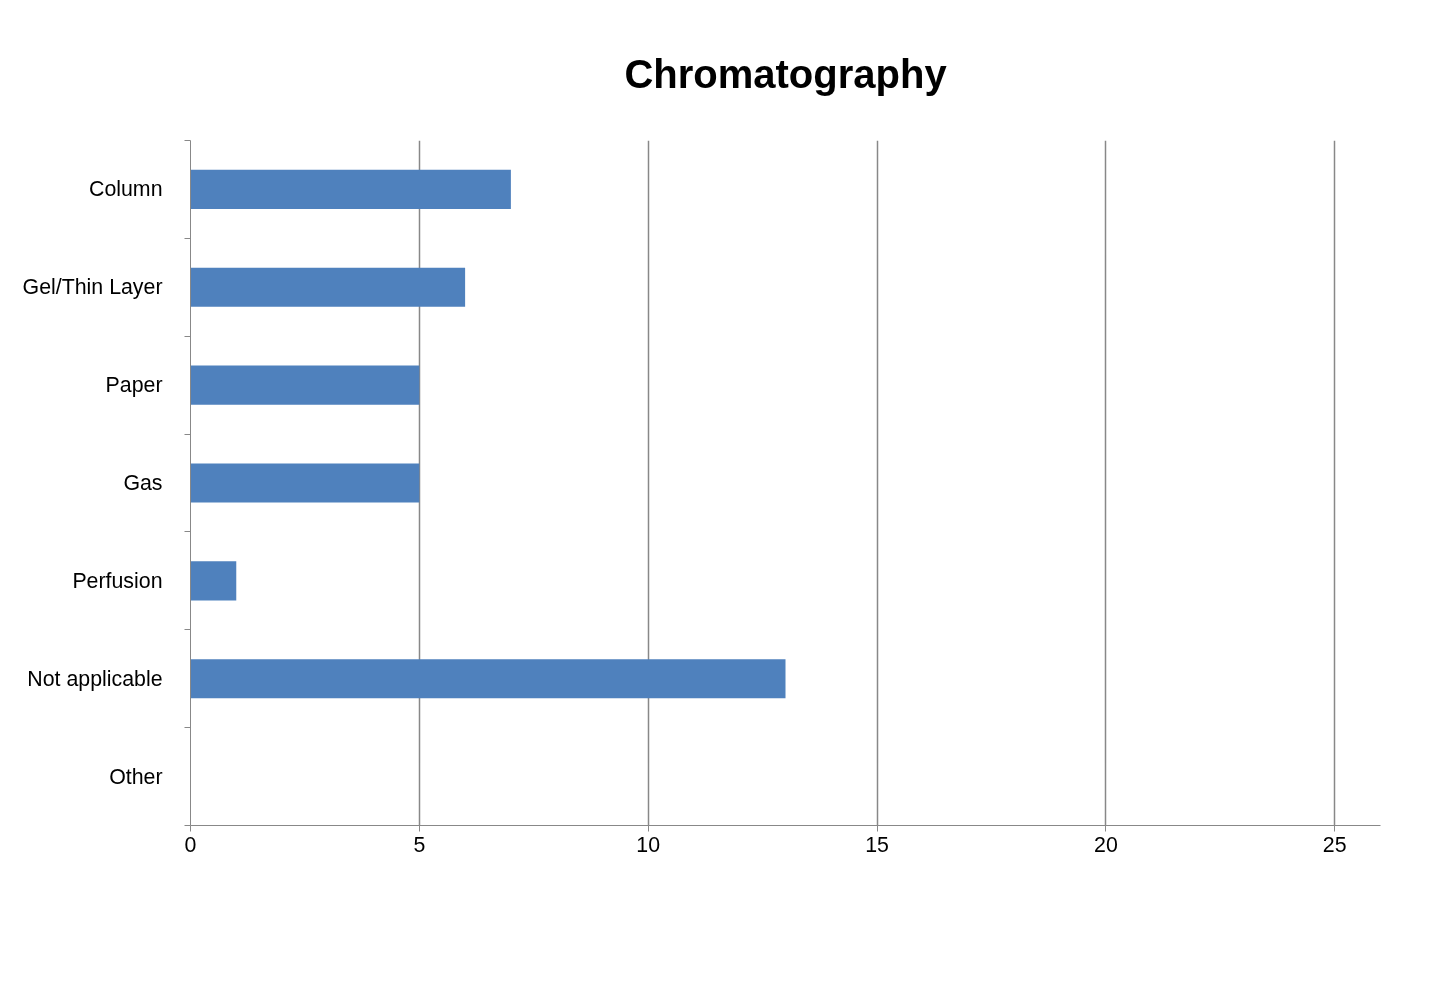 Image resolution: width=1435 pixels, height=1003 pixels. I want to click on x-tick-label: 0, so click(190, 844).